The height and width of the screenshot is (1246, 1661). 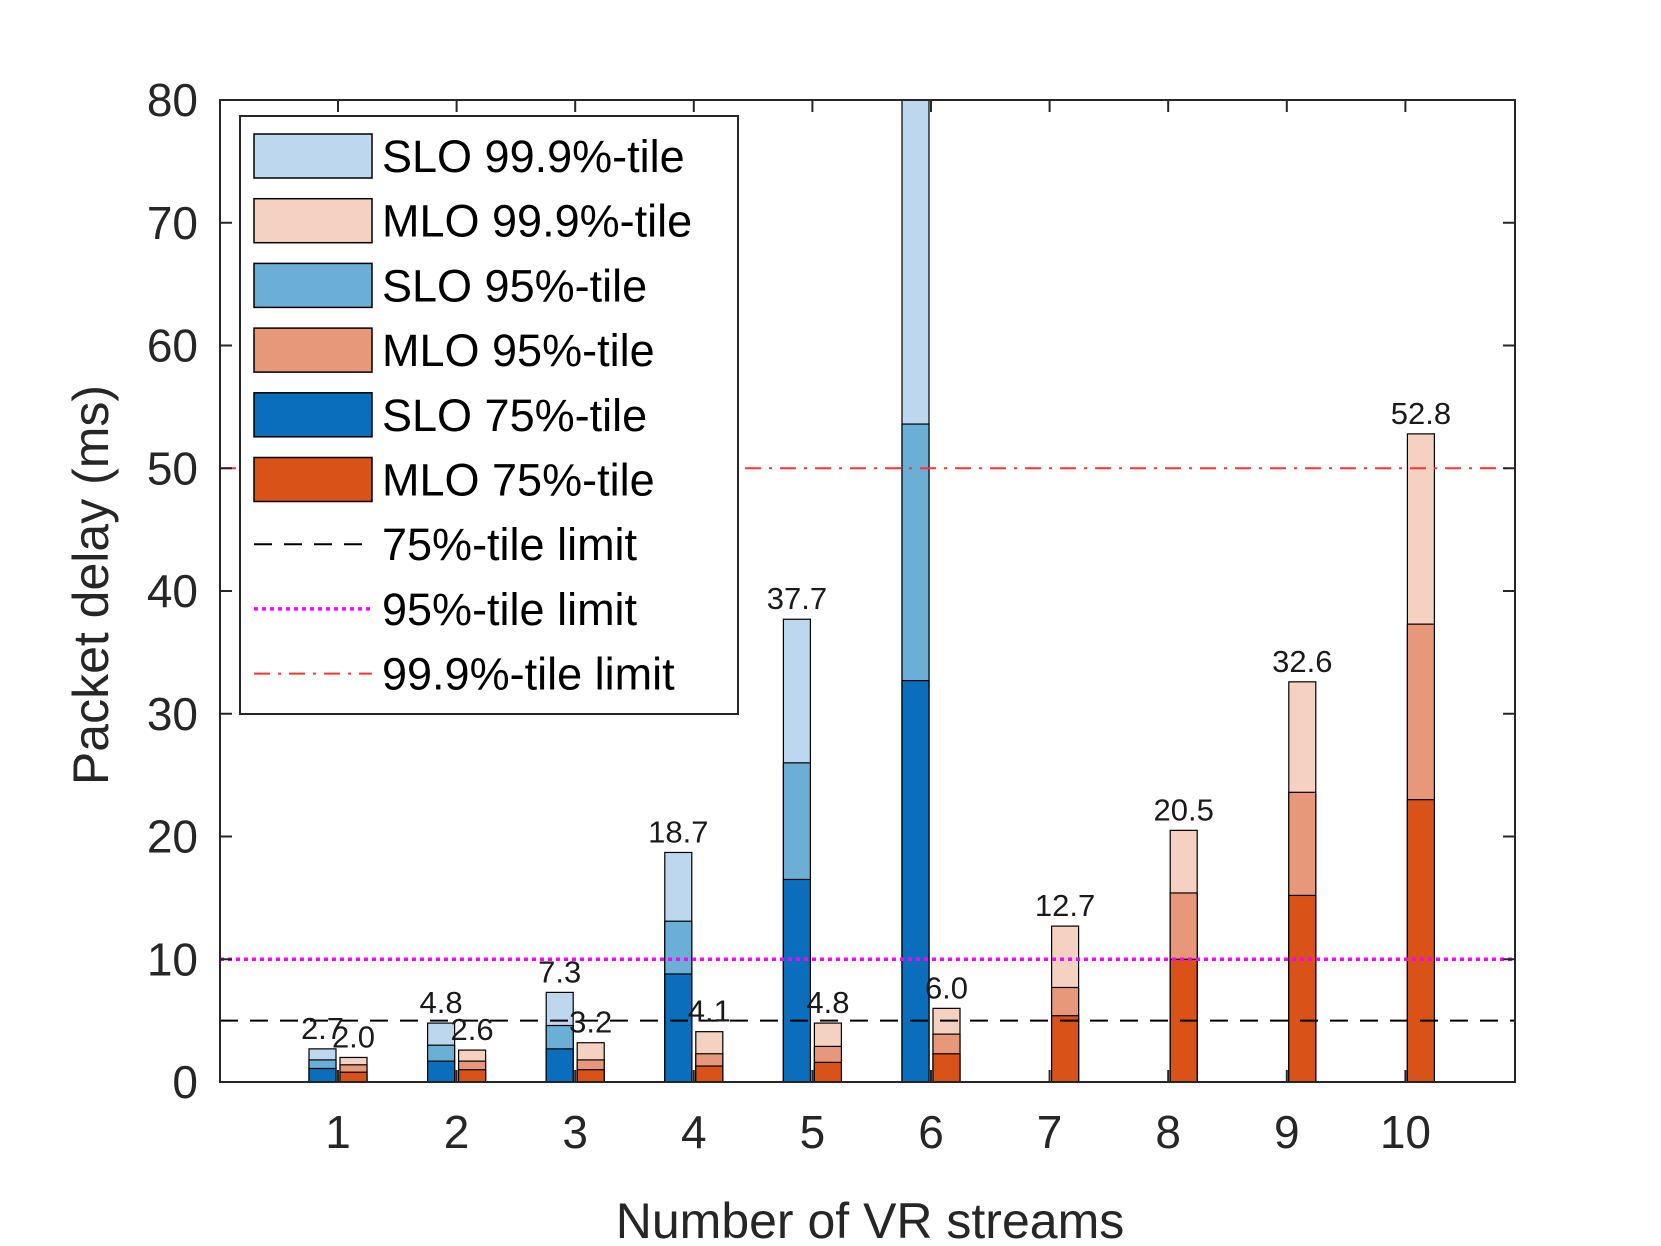 What do you see at coordinates (813, 1132) in the screenshot?
I see `x-tick-label: 5` at bounding box center [813, 1132].